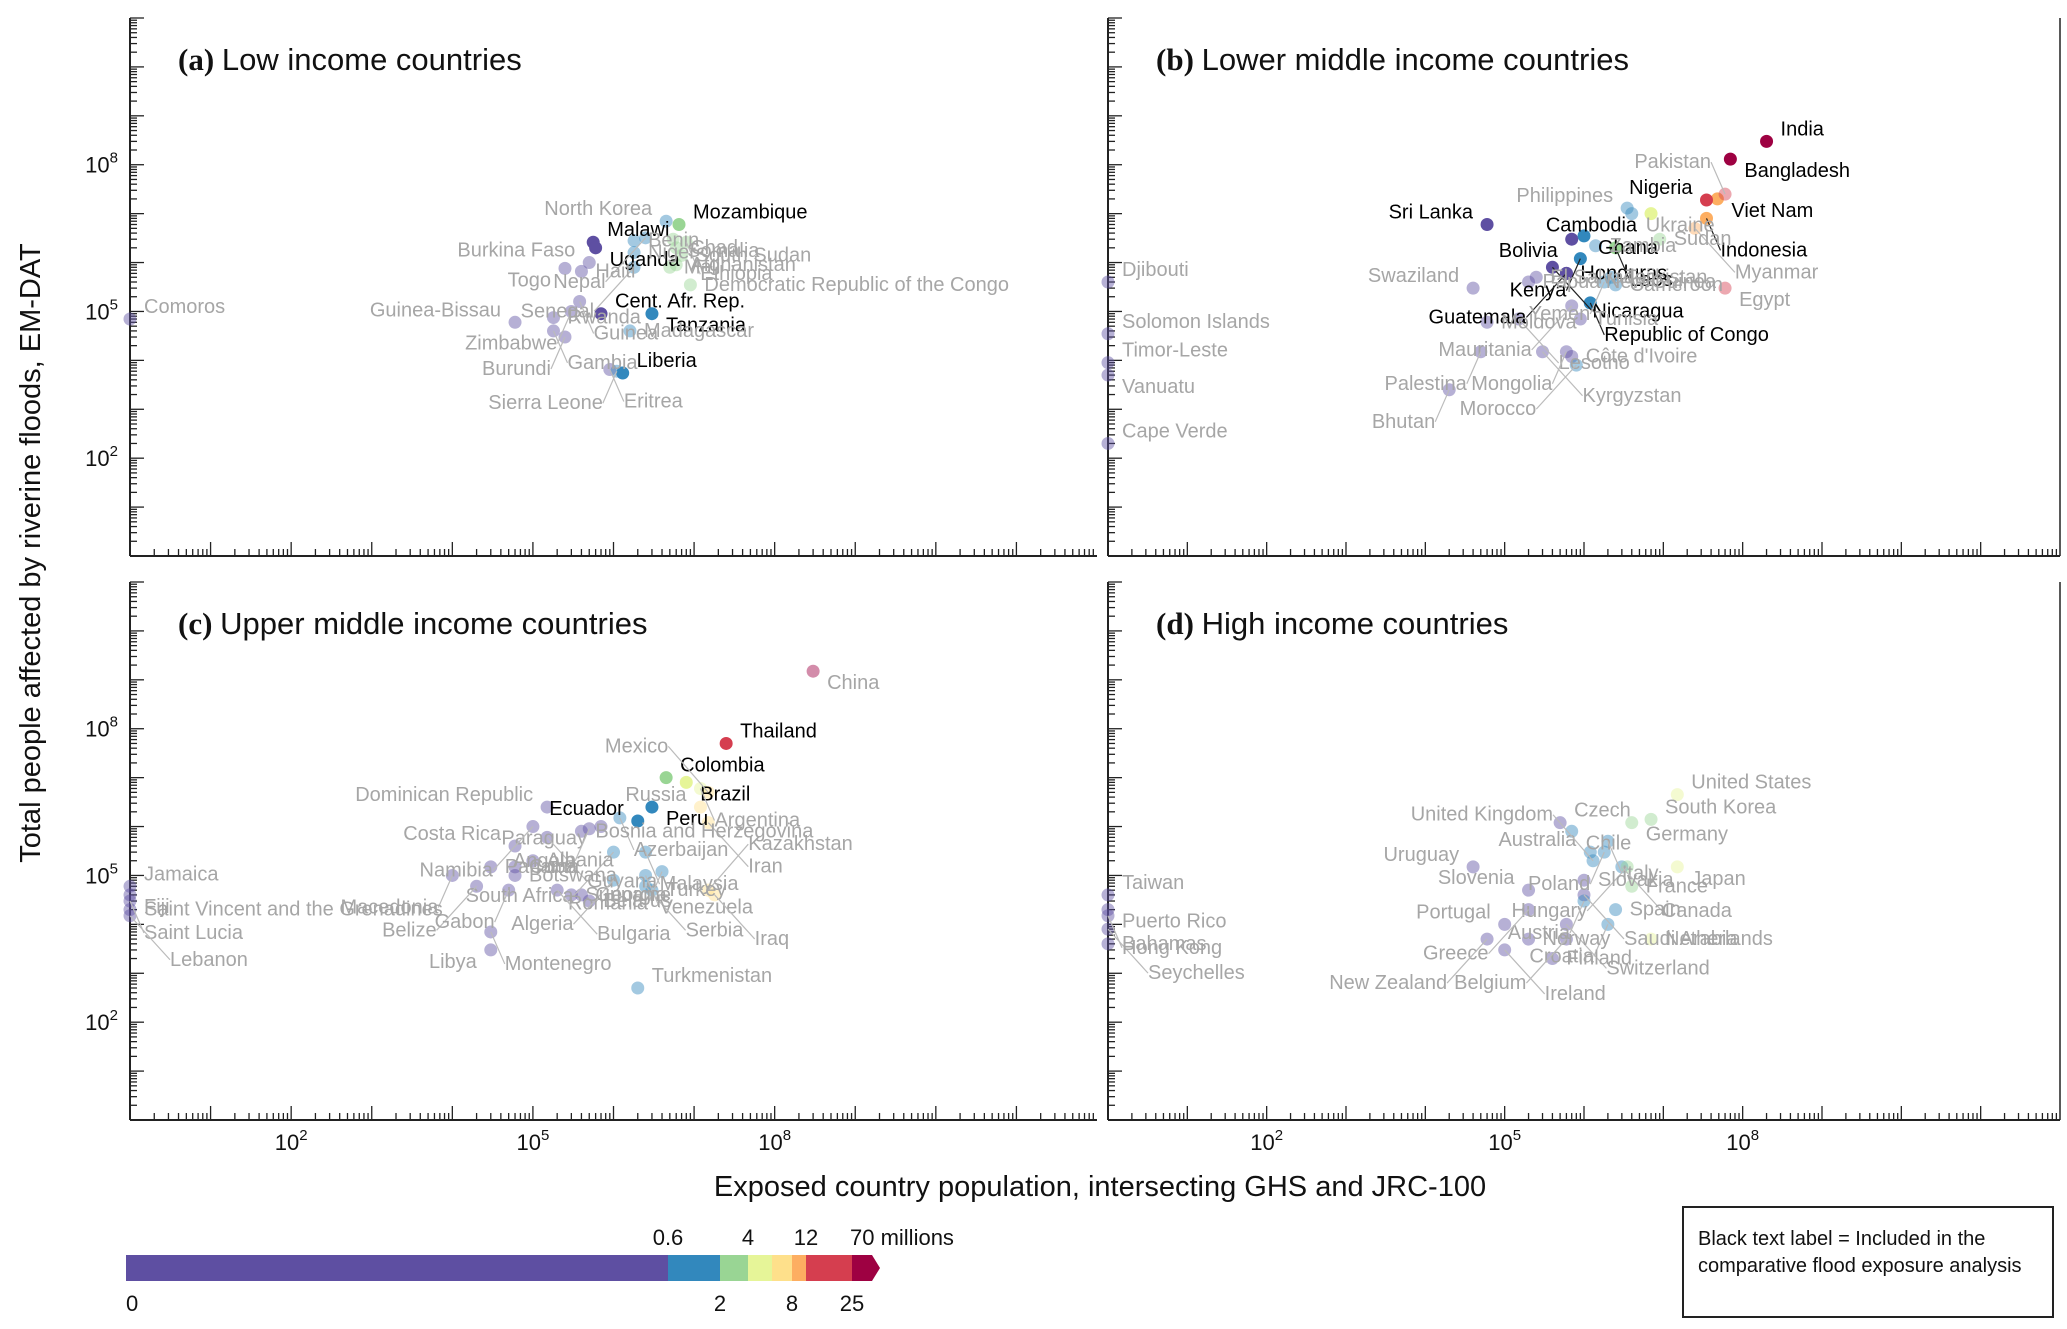  Describe the element at coordinates (800, 844) in the screenshot. I see `label-kazakhstan: Kazakhstan` at that location.